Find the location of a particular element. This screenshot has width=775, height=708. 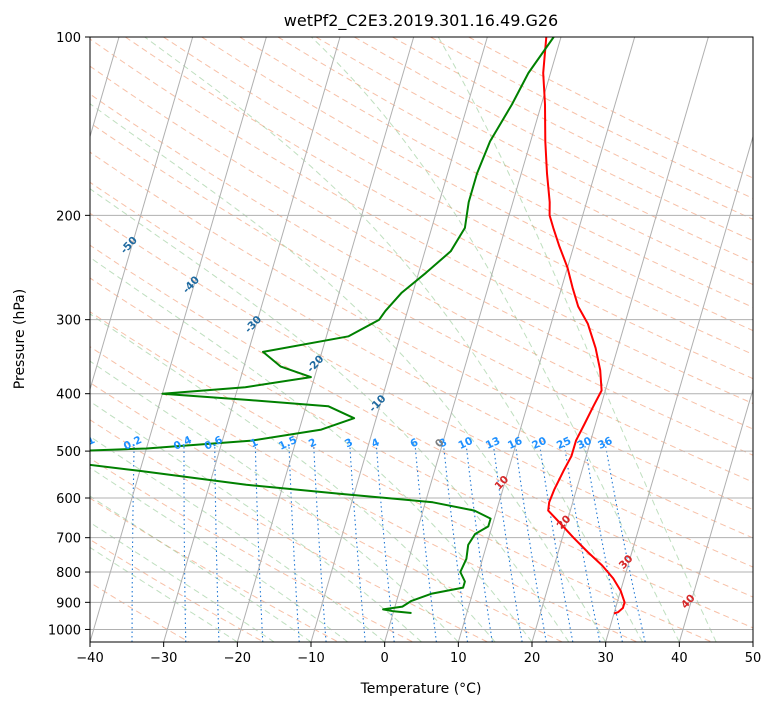

y-tick-label: 100 is located at coordinates (68, 38).